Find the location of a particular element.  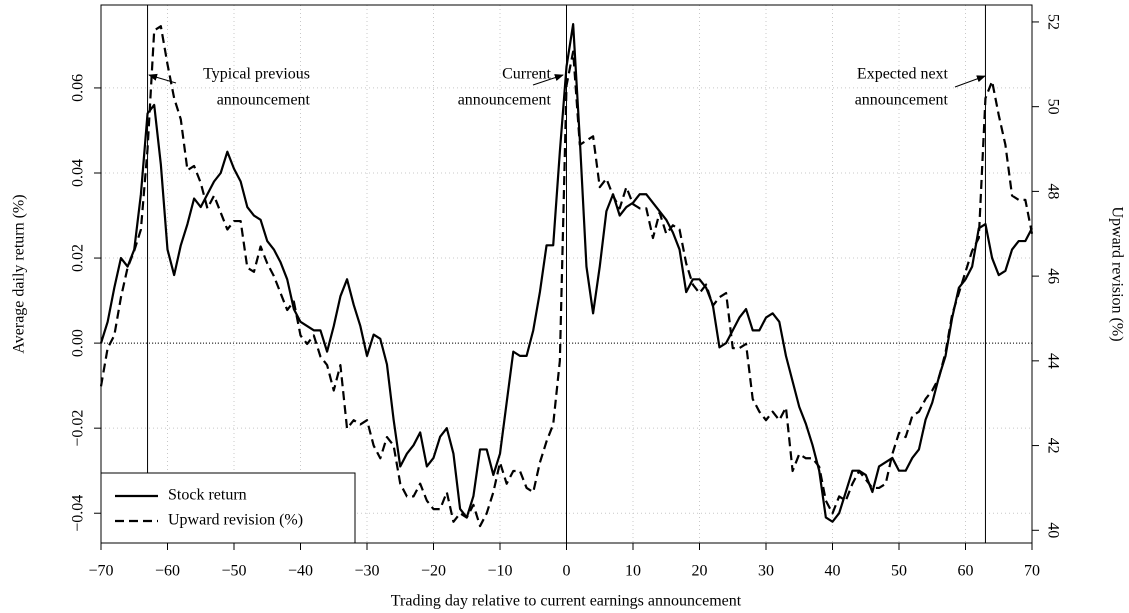

x-tick-label: −50 is located at coordinates (233, 571).